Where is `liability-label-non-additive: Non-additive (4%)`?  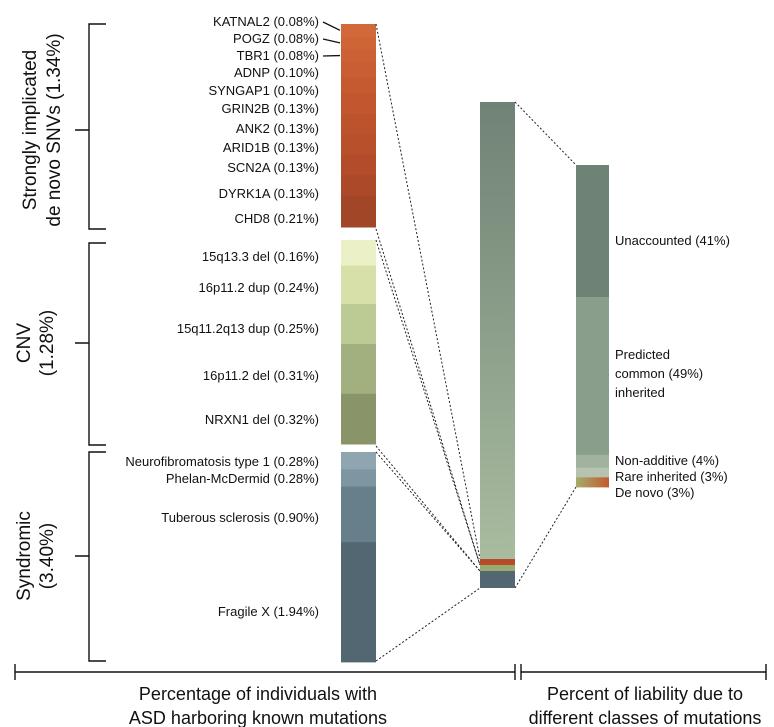 liability-label-non-additive: Non-additive (4%) is located at coordinates (667, 460).